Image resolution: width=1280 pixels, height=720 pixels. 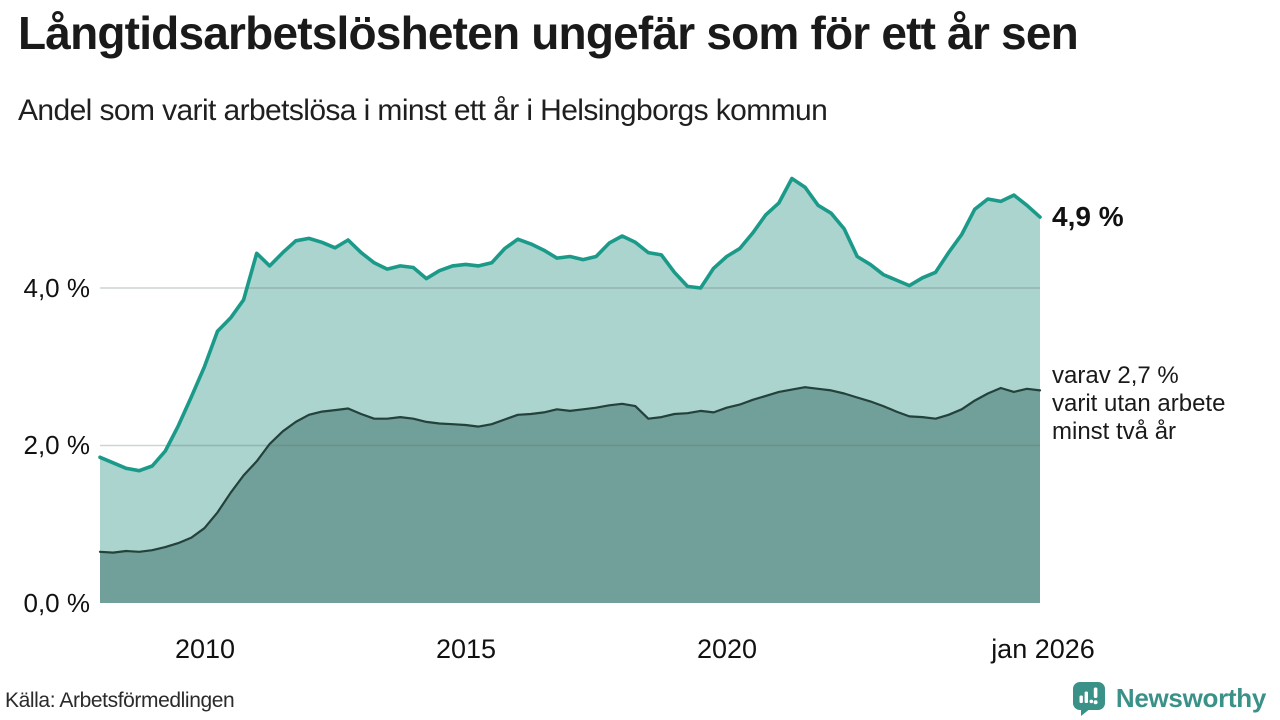 I want to click on annotation-line: varav 2,7 %, so click(x=1115, y=375).